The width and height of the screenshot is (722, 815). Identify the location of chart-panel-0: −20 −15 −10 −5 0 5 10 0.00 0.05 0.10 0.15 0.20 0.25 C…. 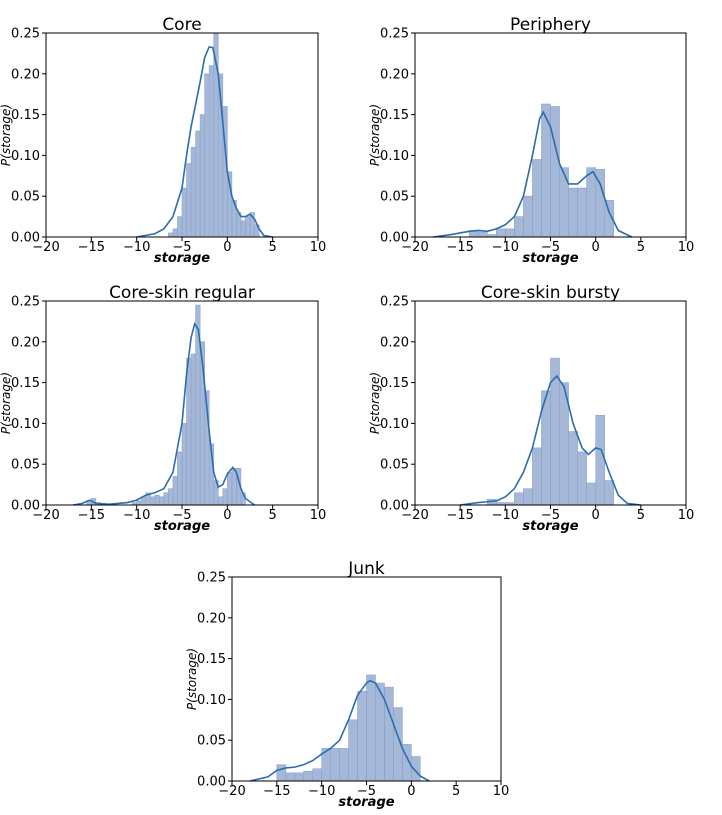
(163, 140).